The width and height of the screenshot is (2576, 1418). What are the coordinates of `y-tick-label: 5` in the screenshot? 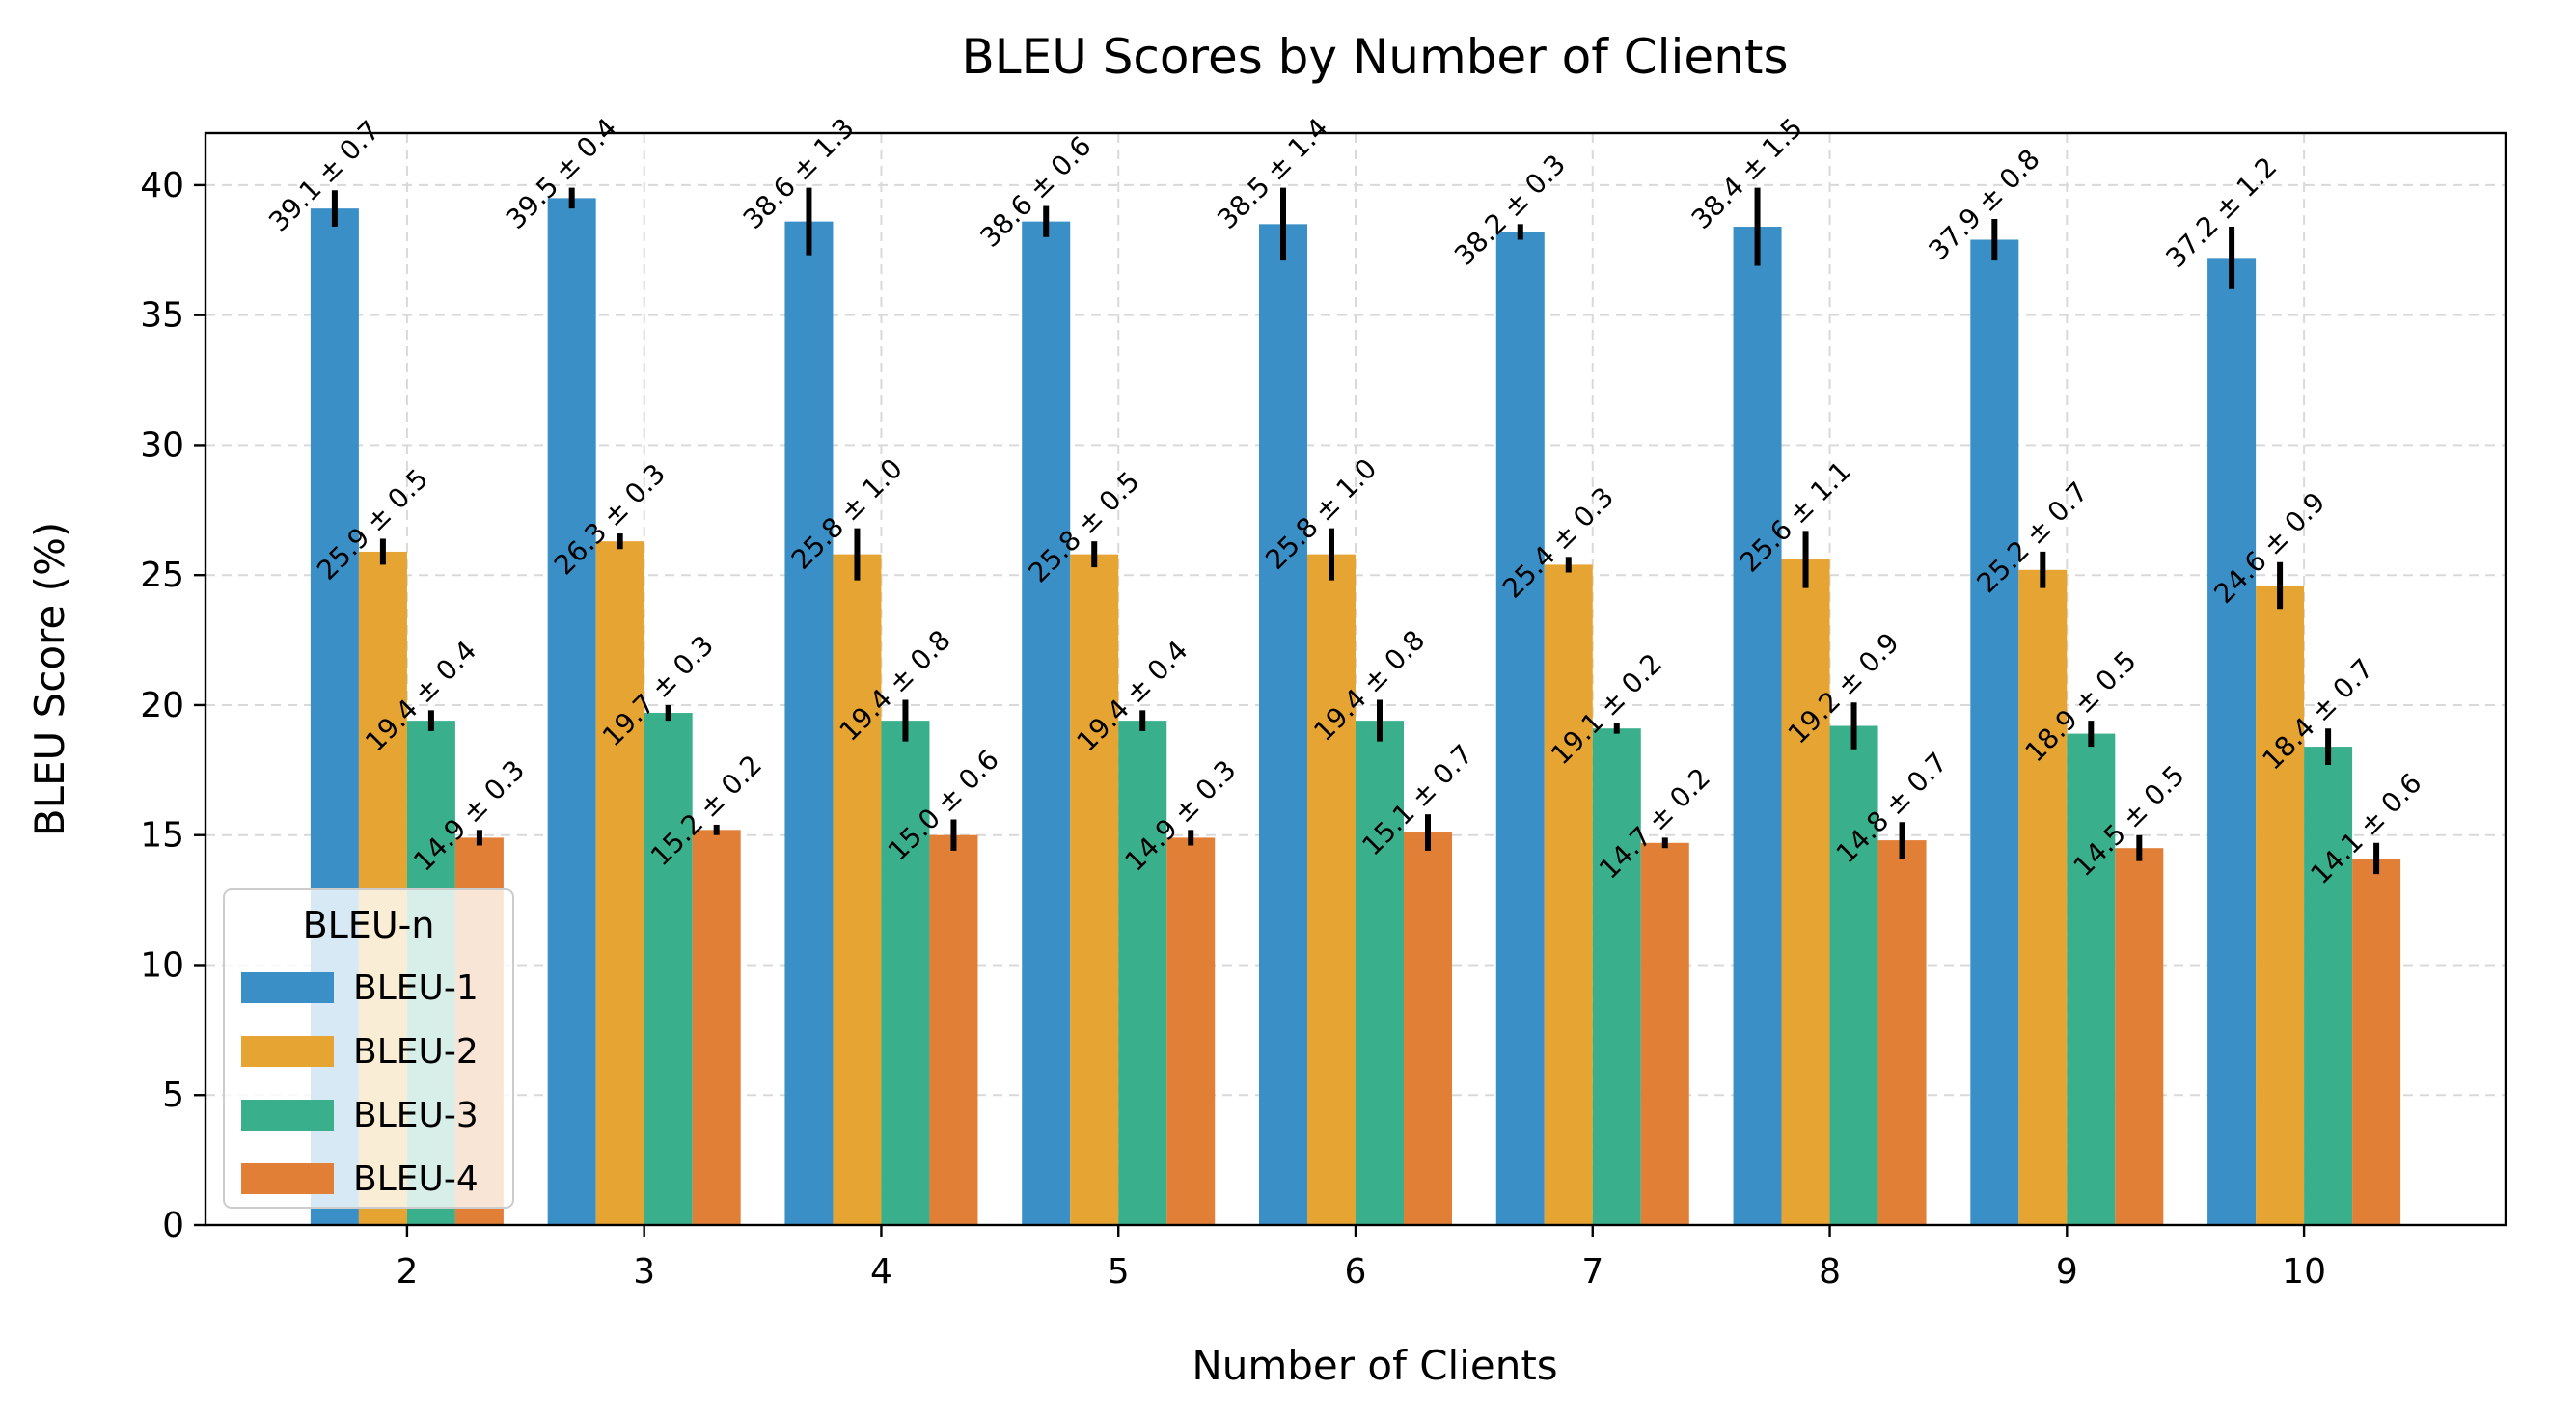 It's located at (173, 1095).